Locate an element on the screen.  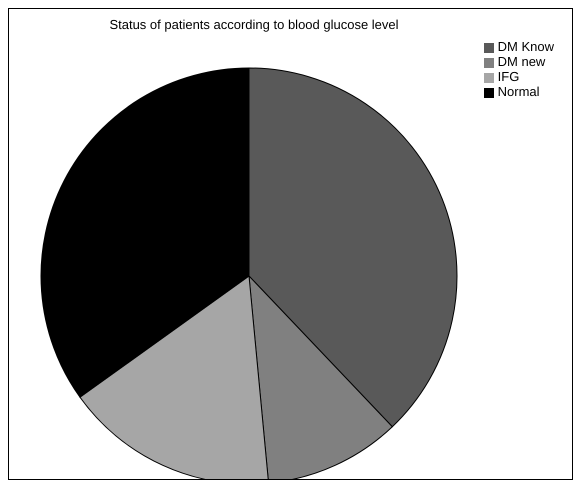
chart-title: Status of patients according to blood glucose level is located at coordinates (254, 24).